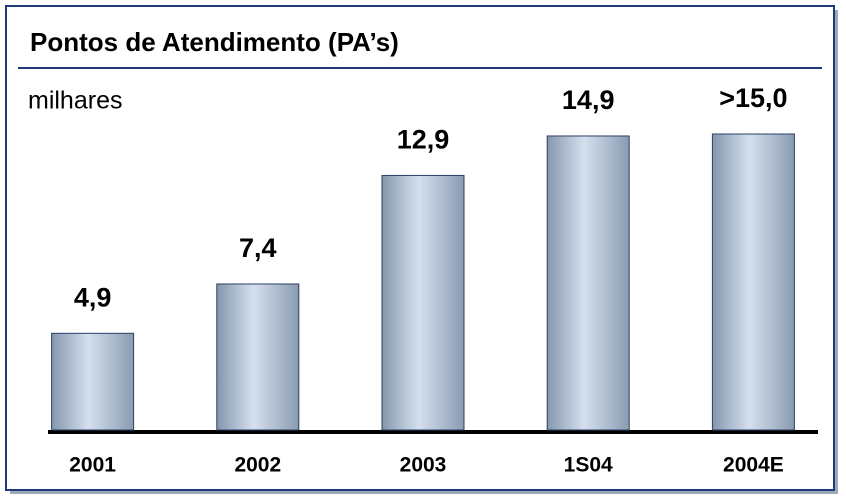  What do you see at coordinates (258, 248) in the screenshot?
I see `data-label: 7,4` at bounding box center [258, 248].